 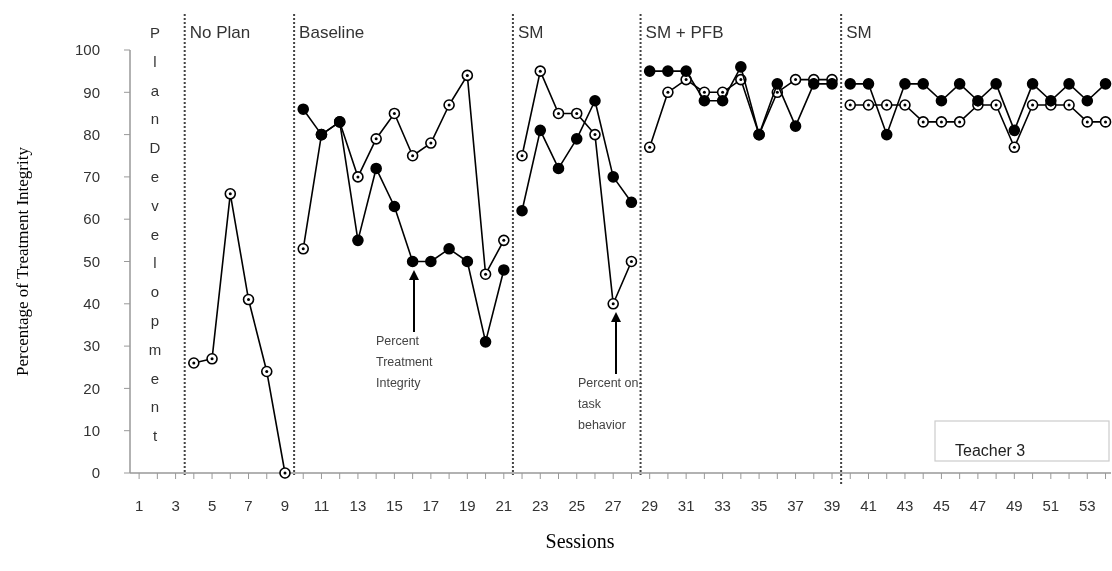 What do you see at coordinates (467, 505) in the screenshot?
I see `x-tick-label: 19` at bounding box center [467, 505].